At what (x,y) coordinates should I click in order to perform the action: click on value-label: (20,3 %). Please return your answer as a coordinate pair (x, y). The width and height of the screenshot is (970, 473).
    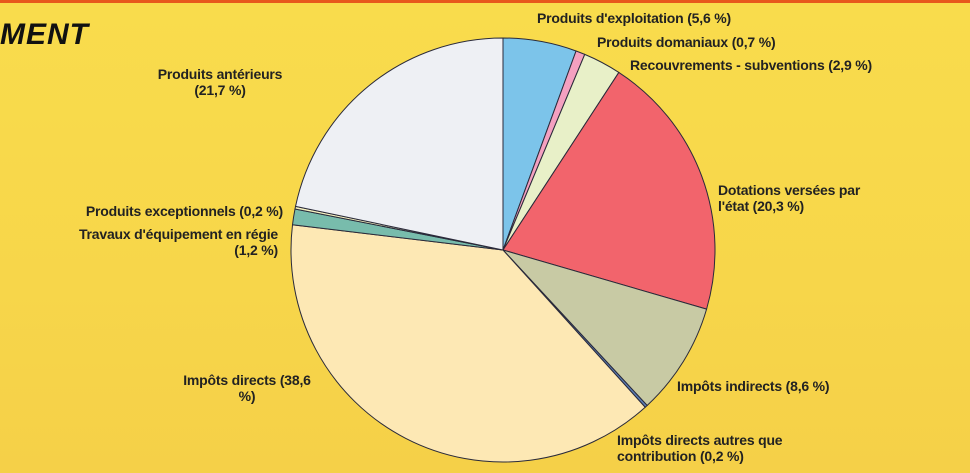
    Looking at the image, I should click on (778, 206).